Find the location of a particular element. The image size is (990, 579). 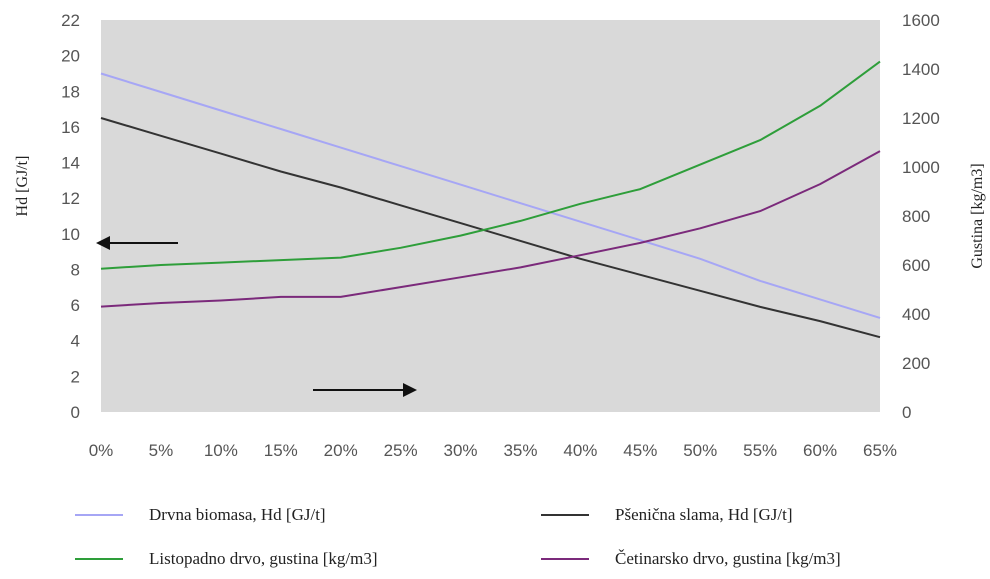

y-right-tick-label: 1200 is located at coordinates (921, 118).